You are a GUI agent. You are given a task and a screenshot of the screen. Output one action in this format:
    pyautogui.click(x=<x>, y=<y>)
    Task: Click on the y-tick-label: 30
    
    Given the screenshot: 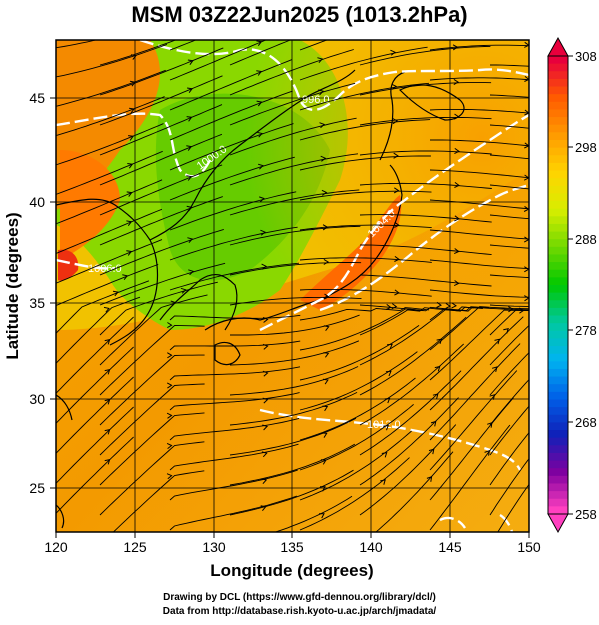 What is the action you would take?
    pyautogui.click(x=37, y=399)
    